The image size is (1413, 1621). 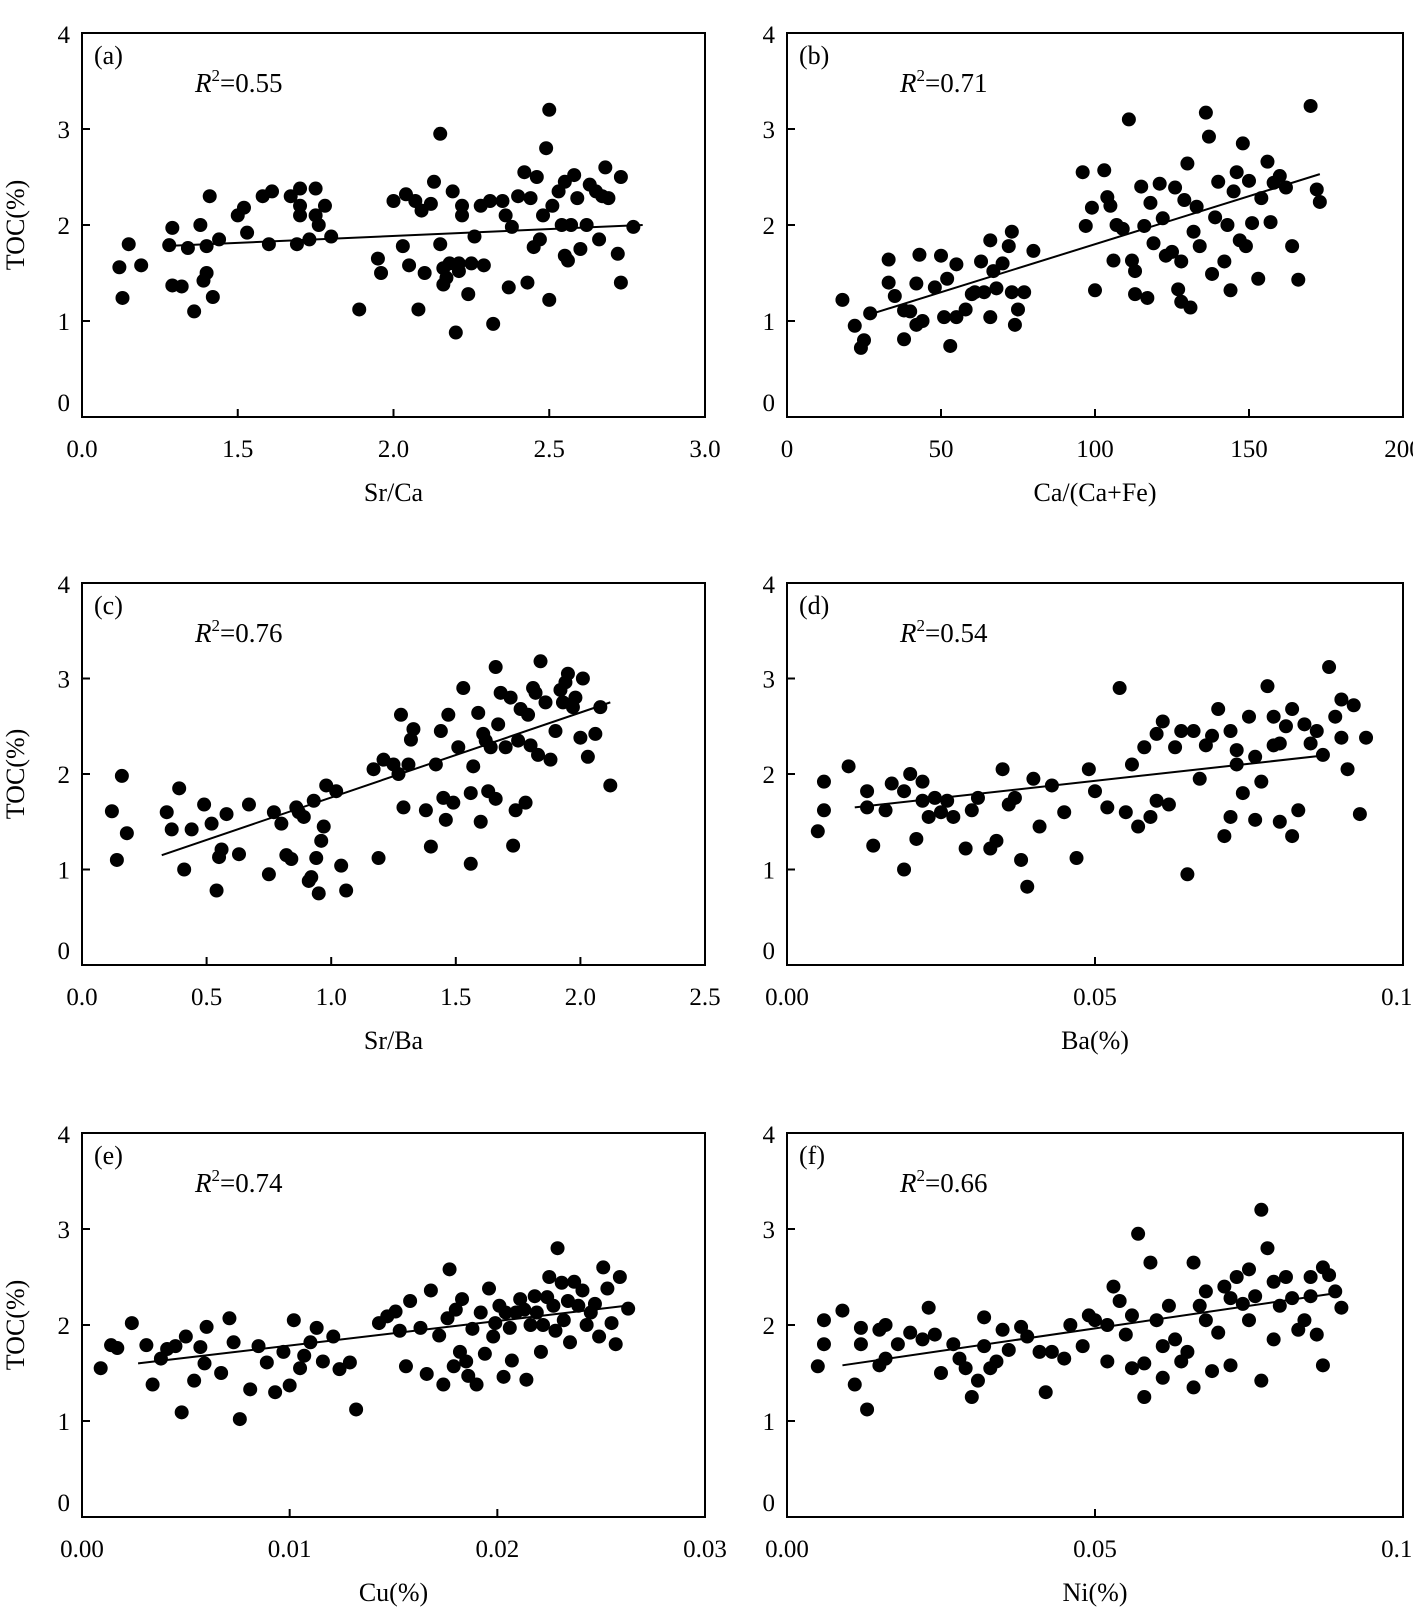 What do you see at coordinates (251, 633) in the screenshot?
I see `r-squared-value: =0.76` at bounding box center [251, 633].